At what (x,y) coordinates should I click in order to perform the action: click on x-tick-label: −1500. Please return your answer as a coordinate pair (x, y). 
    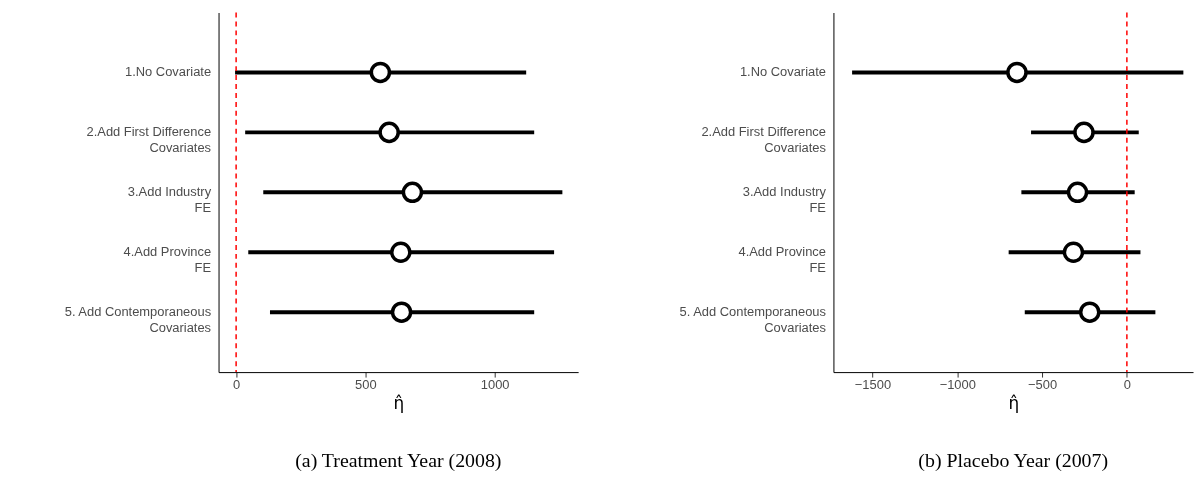
    Looking at the image, I should click on (873, 385).